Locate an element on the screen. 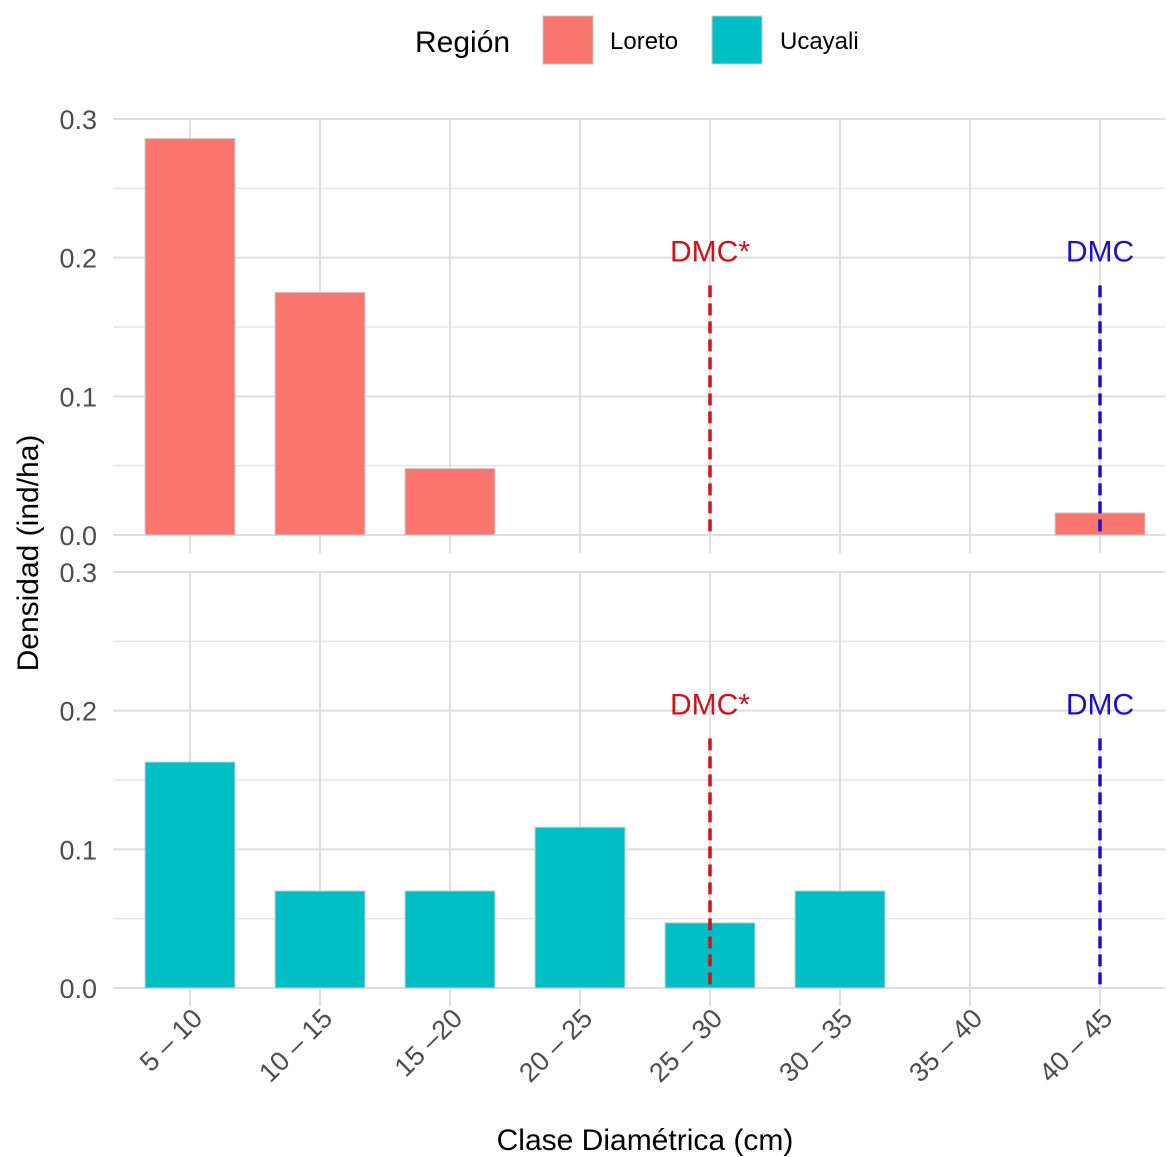 This screenshot has width=1167, height=1157. legend: Región Loreto Ucayali is located at coordinates (637, 40).